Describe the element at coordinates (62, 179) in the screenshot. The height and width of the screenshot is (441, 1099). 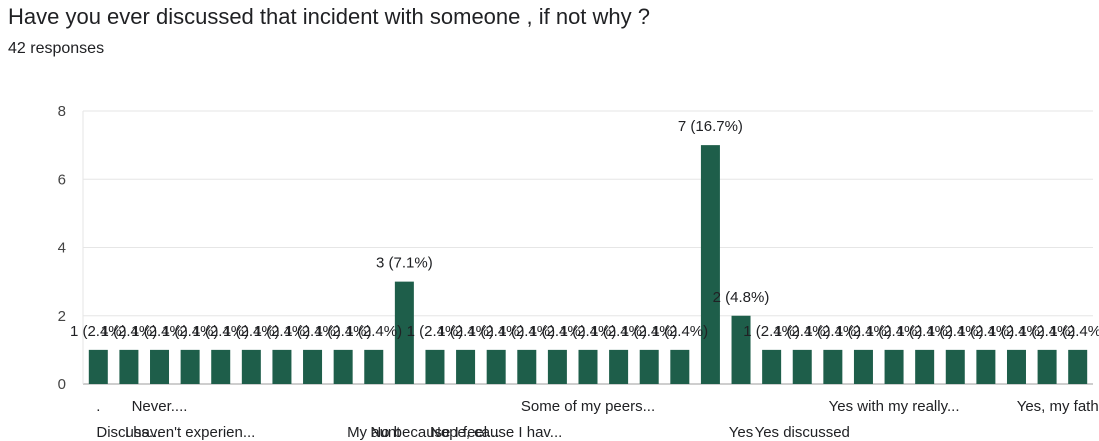
I see `y-tick-label: 6` at that location.